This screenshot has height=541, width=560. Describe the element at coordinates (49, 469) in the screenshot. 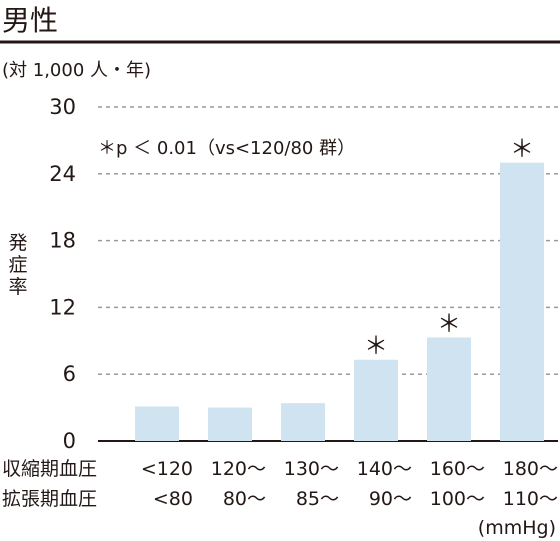

I see `sbp-row-label: 収縮期血圧` at that location.